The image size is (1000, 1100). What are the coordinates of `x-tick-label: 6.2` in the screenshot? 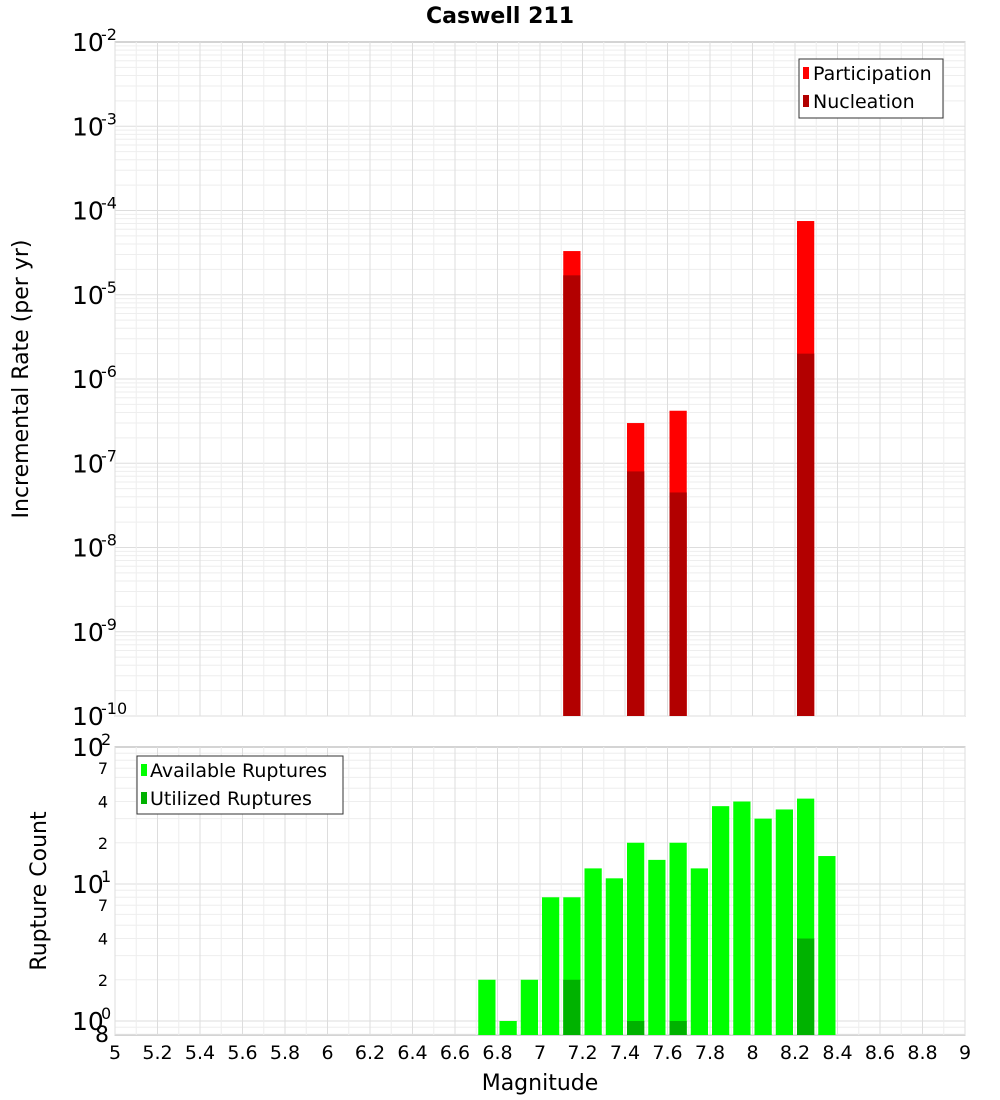 It's located at (370, 1053).